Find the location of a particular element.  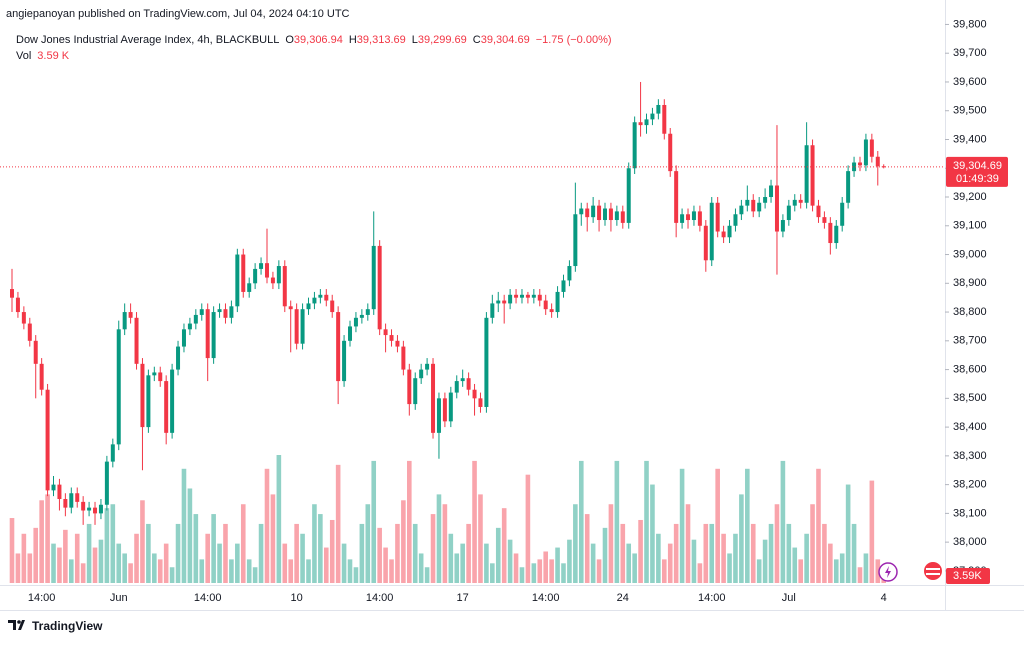

x-tick-label: 10 is located at coordinates (297, 598).